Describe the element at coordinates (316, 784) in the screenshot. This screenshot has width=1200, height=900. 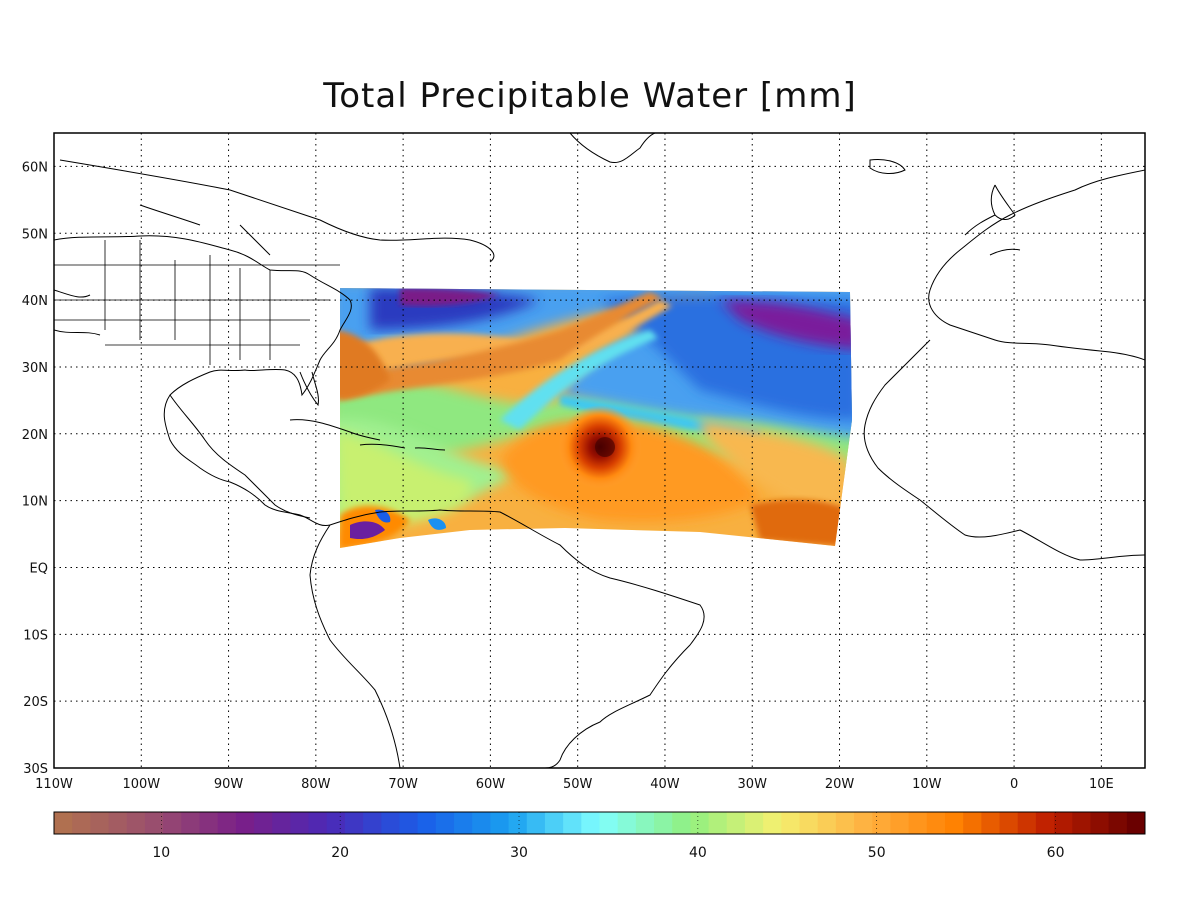
I see `longitude-tick-label: 80W` at that location.